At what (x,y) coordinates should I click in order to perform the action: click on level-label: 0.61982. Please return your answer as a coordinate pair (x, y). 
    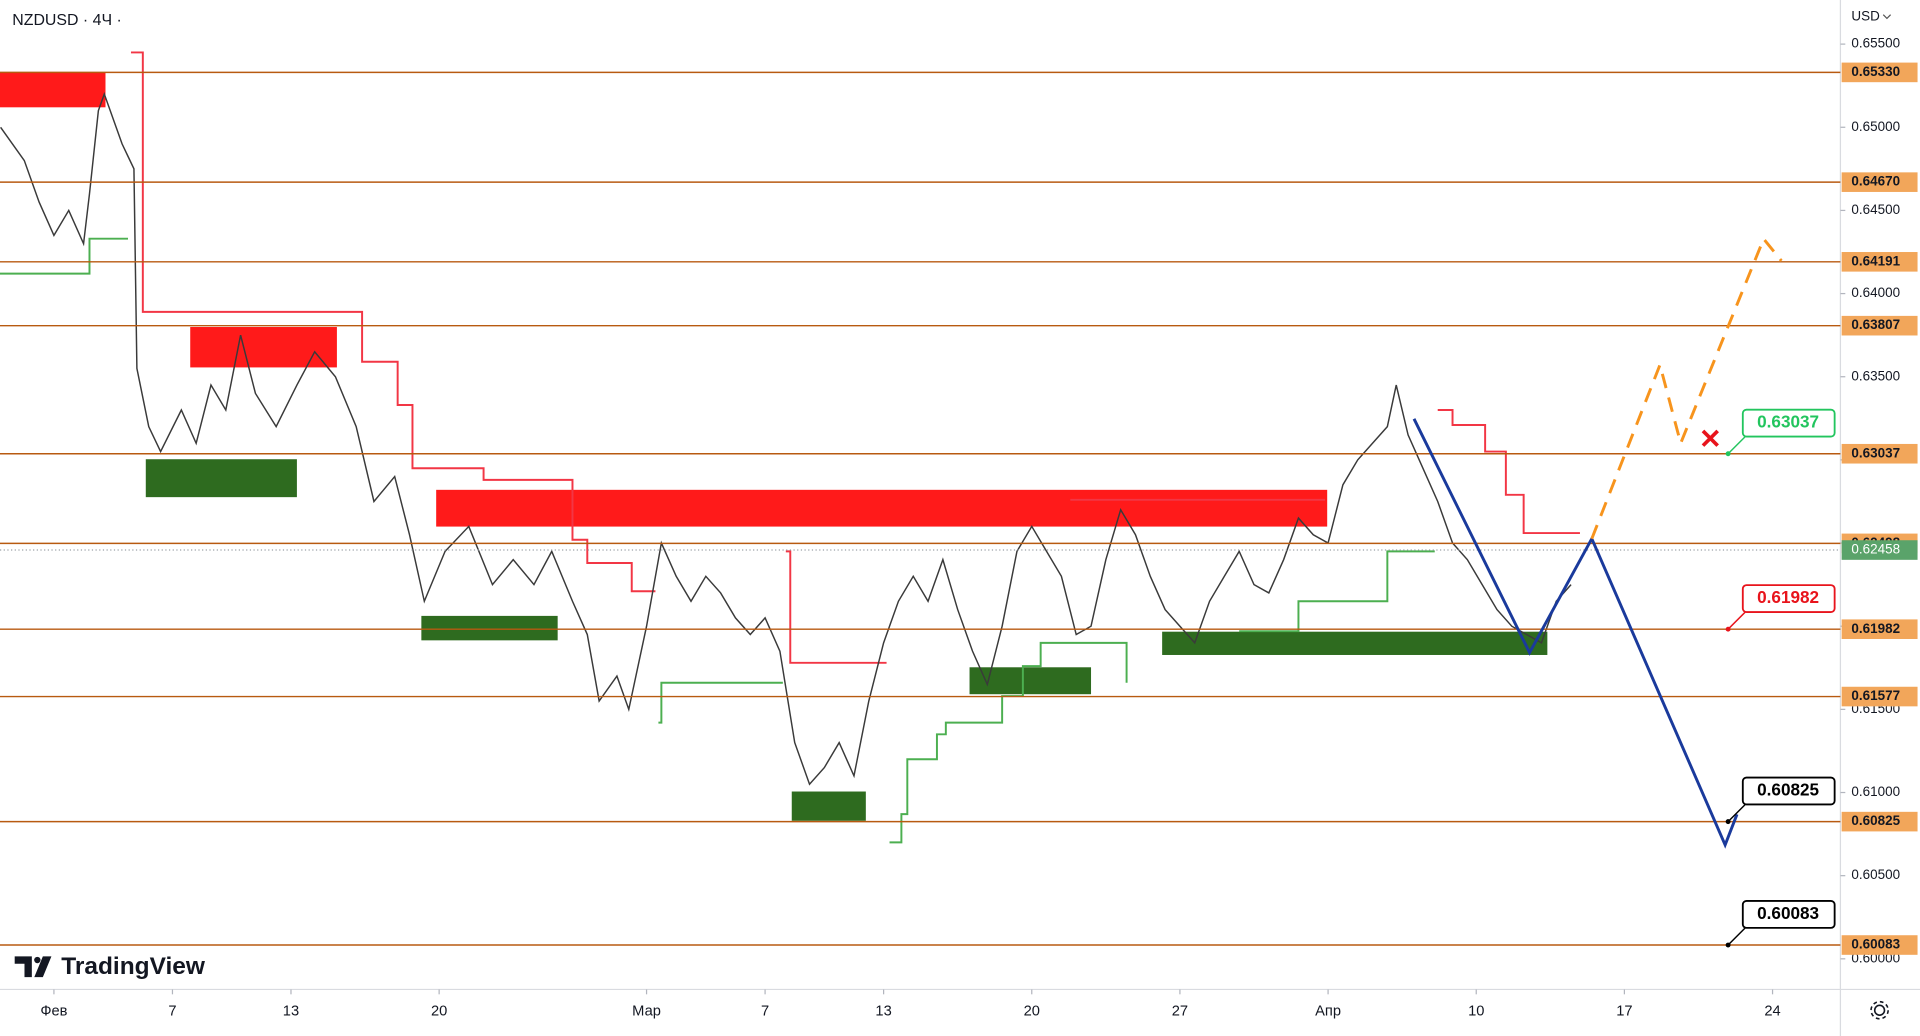
    Looking at the image, I should click on (1875, 628).